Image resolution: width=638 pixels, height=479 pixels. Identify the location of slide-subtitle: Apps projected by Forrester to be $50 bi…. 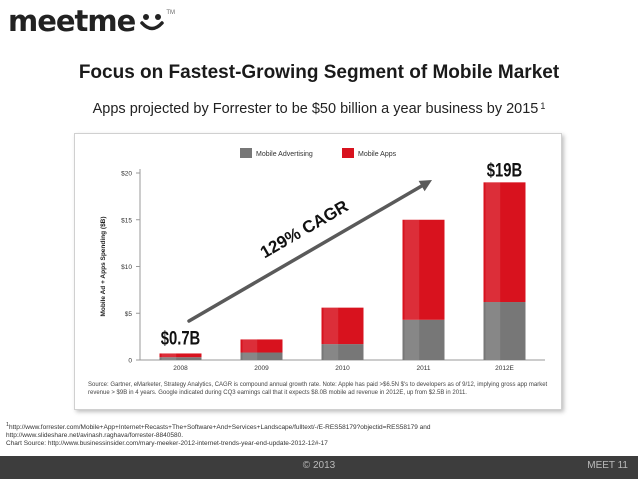
(319, 109).